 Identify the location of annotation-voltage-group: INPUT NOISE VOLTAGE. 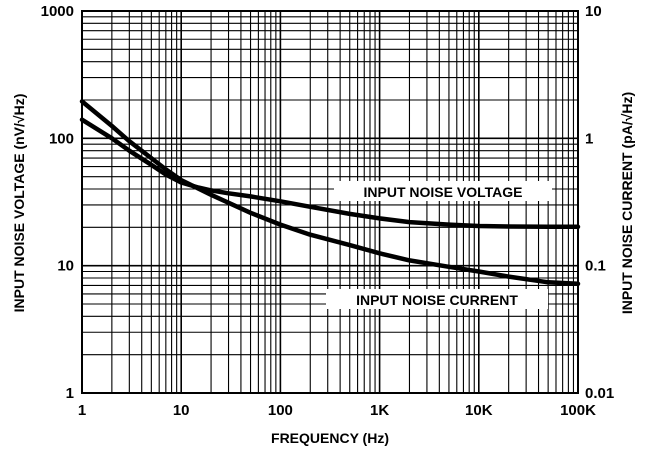
(443, 191).